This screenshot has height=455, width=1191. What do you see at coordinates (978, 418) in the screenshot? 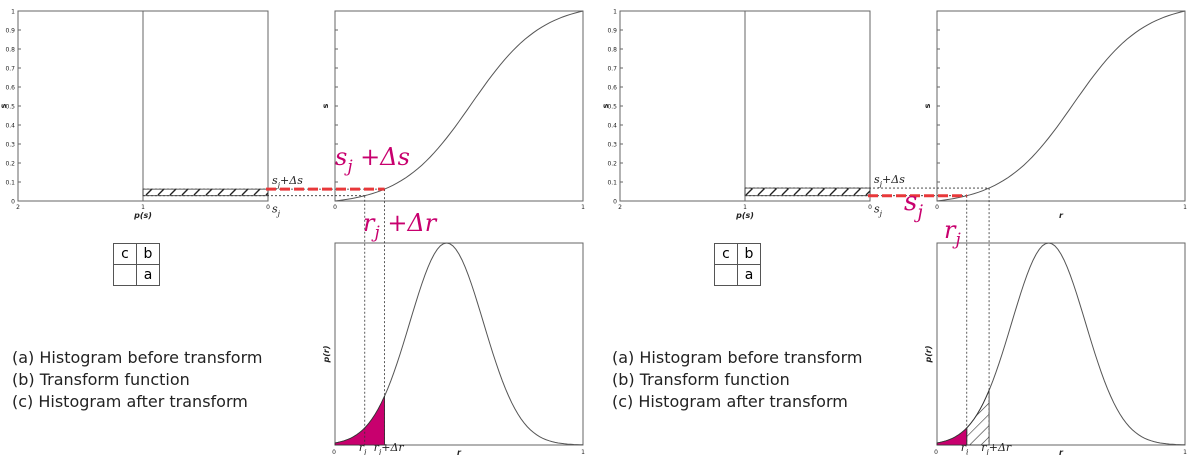
I see `hatched-area` at bounding box center [978, 418].